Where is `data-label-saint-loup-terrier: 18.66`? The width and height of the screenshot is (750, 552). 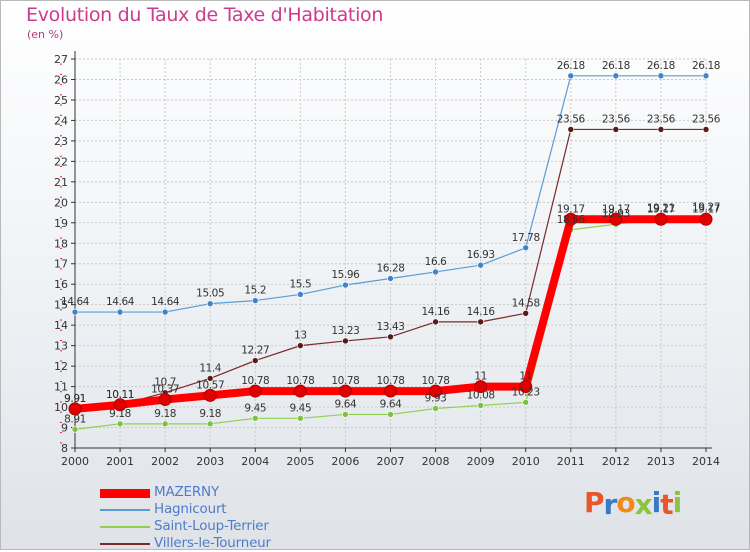 data-label-saint-loup-terrier: 18.66 is located at coordinates (571, 220).